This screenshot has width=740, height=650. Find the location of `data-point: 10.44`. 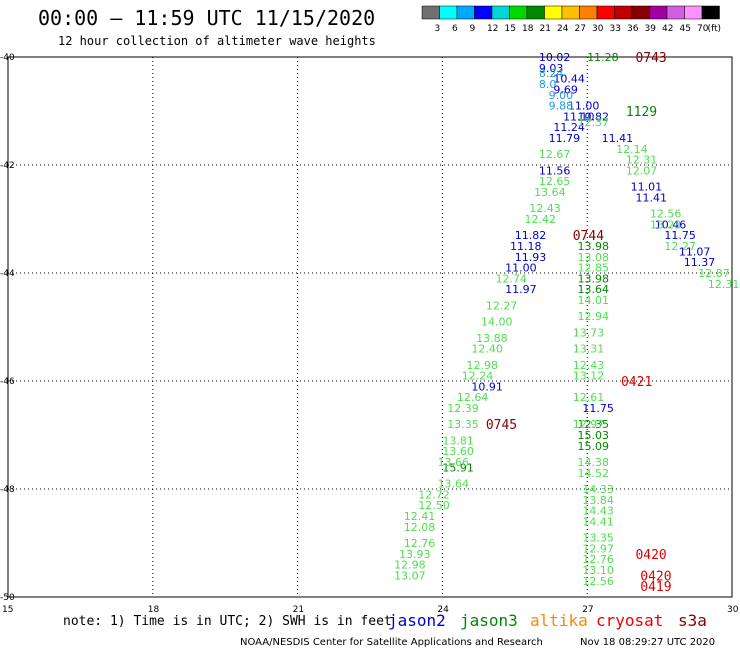

data-point: 10.44 is located at coordinates (569, 79).